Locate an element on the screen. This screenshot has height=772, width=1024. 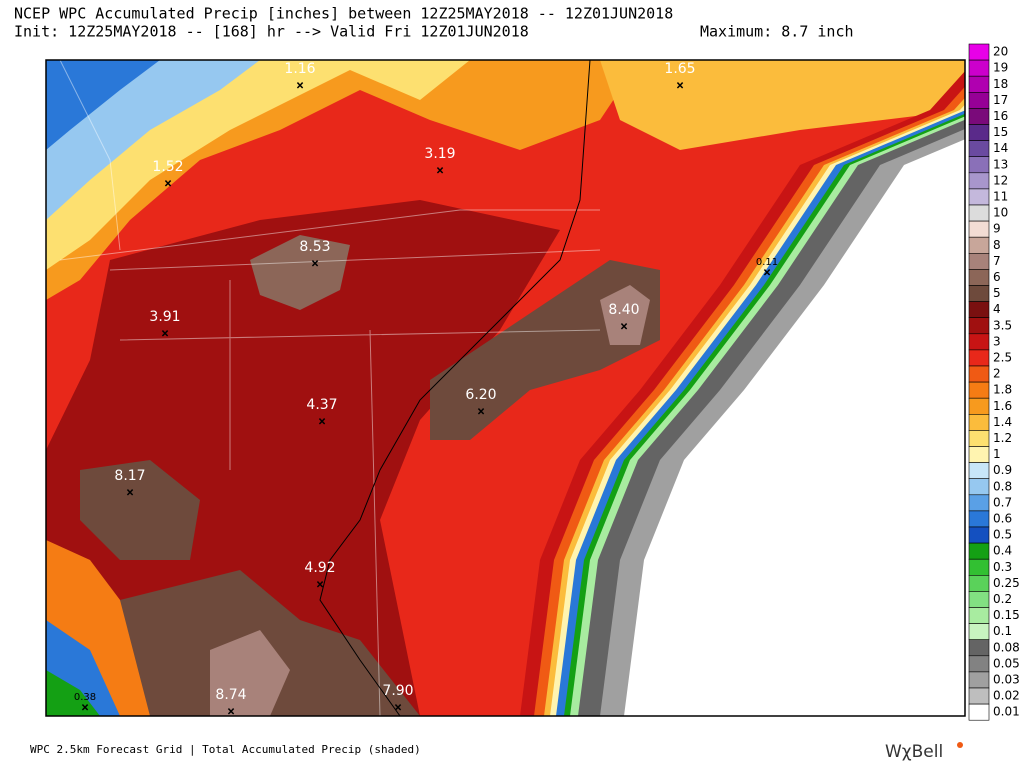
legend-label: 0.3 is located at coordinates (1002, 567).